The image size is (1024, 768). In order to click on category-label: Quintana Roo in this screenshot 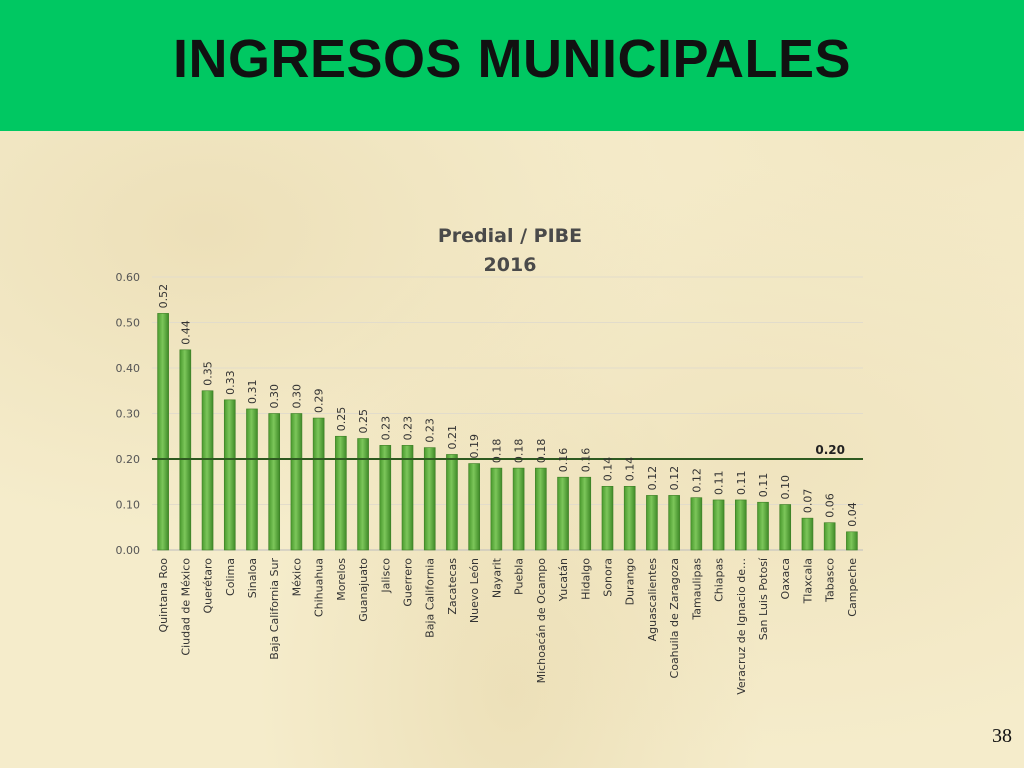, I will do `click(163, 595)`.